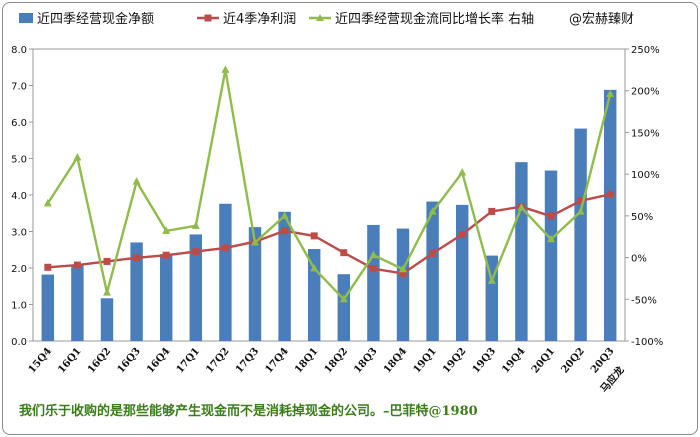 The image size is (700, 437). I want to click on x-axis-category-label: 19Q1, so click(424, 361).